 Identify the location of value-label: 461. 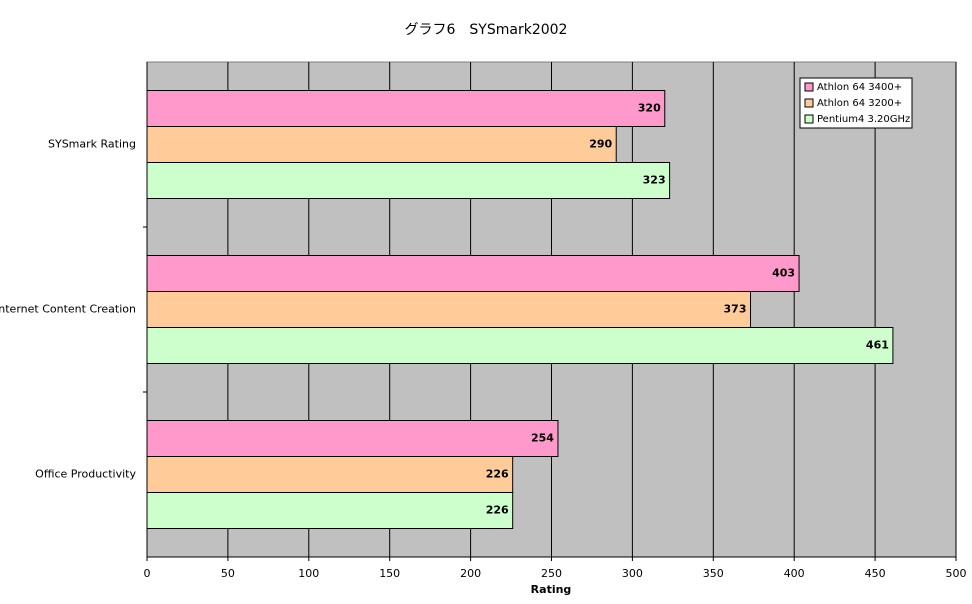
(877, 345).